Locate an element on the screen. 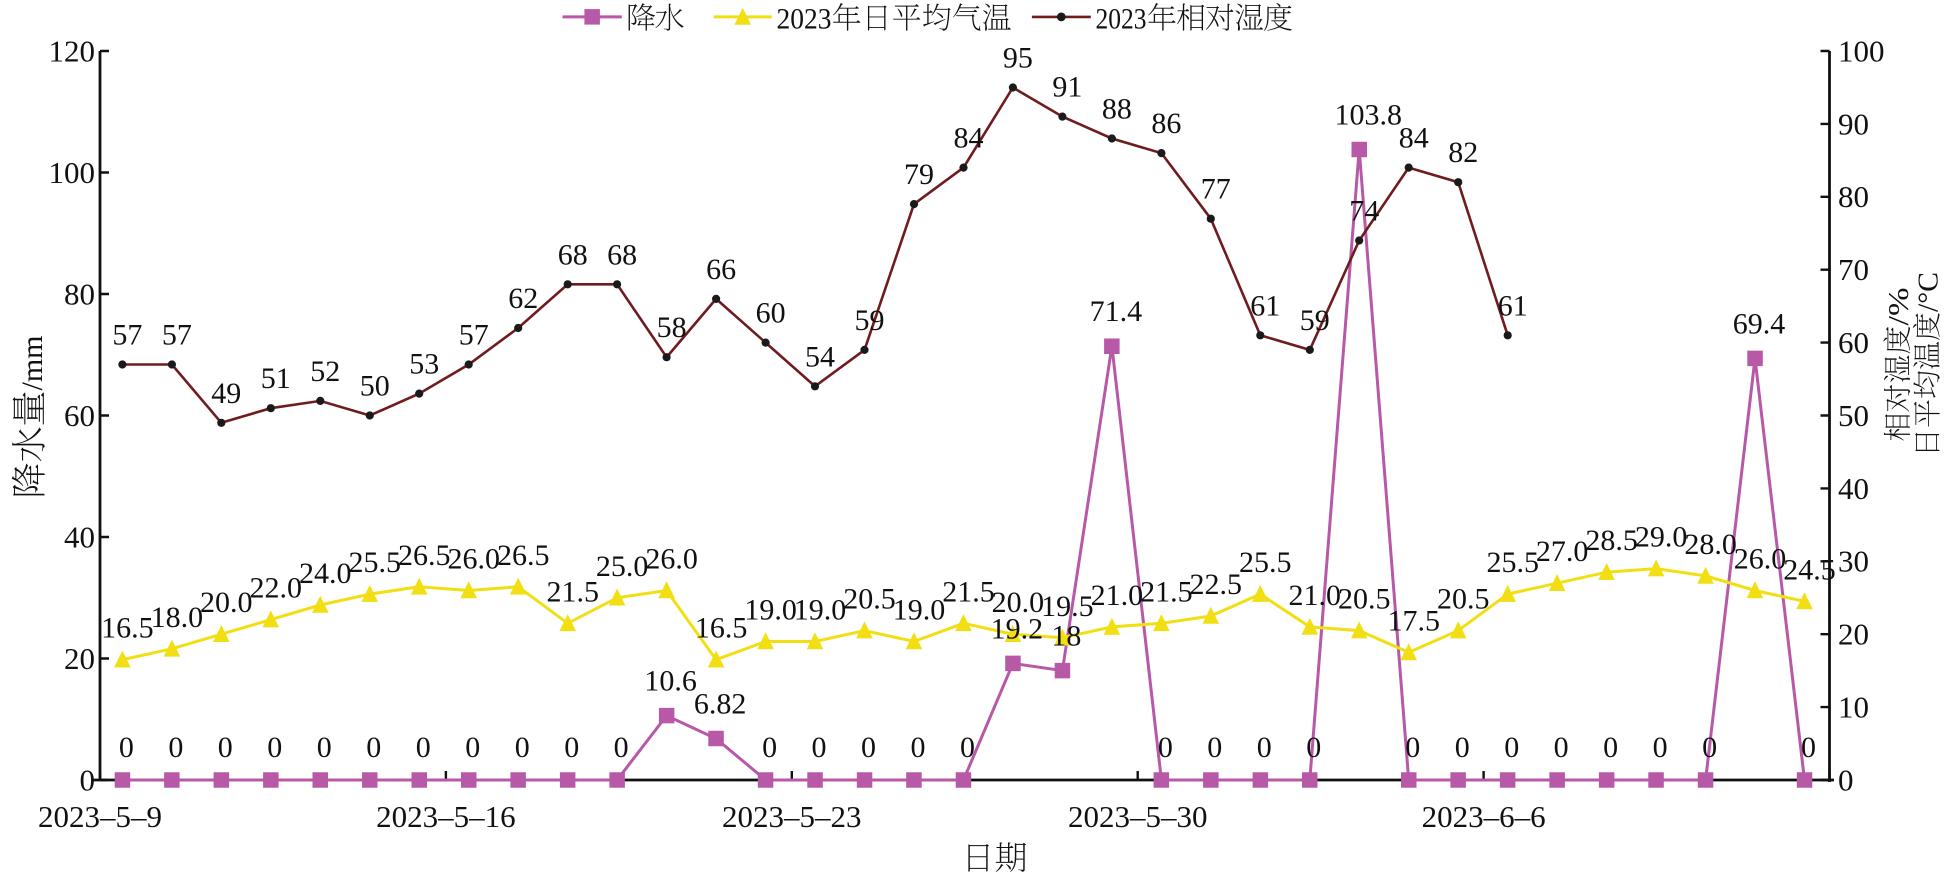  svg-text: 61 is located at coordinates (1265, 305).